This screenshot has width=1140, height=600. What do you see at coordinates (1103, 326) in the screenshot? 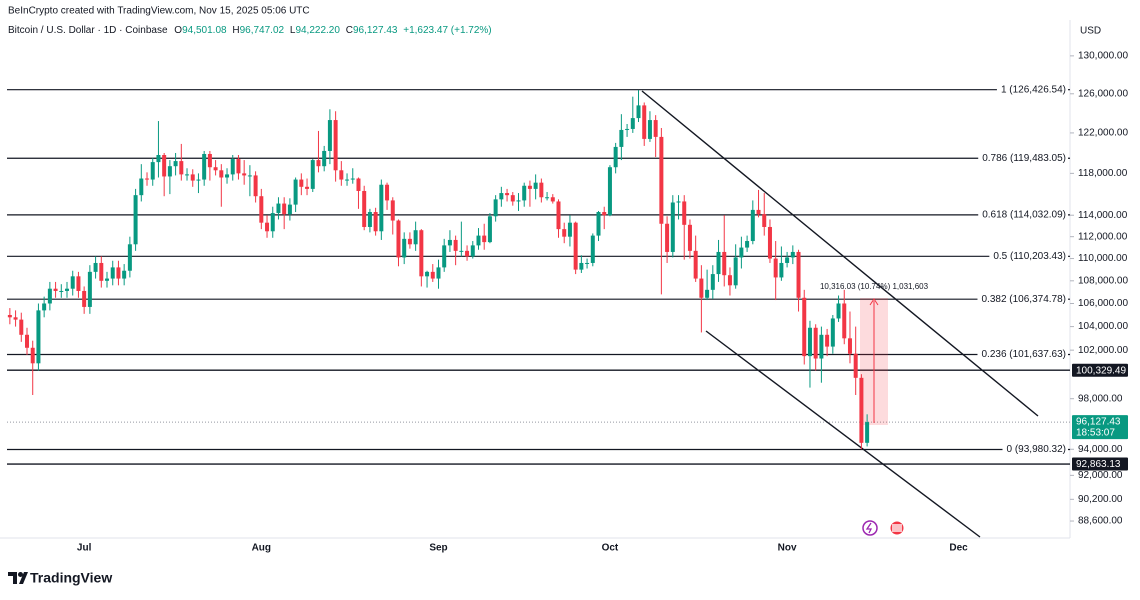
I see `y-tick-label: 104,000.00` at bounding box center [1103, 326].